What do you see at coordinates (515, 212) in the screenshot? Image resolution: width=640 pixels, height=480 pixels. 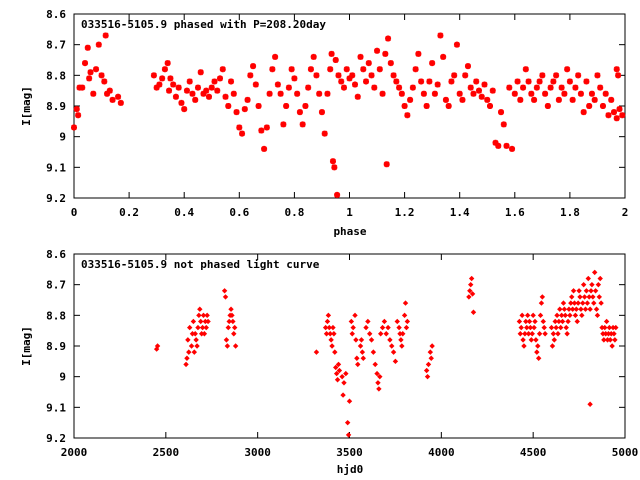 I see `x-tick-label: 1.6` at bounding box center [515, 212].